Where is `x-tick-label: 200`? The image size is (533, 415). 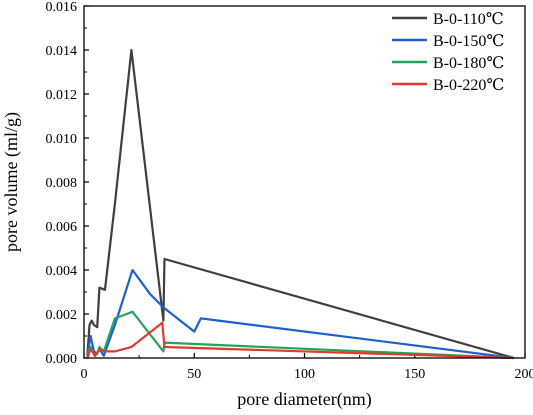 x-tick-label: 200 is located at coordinates (524, 374).